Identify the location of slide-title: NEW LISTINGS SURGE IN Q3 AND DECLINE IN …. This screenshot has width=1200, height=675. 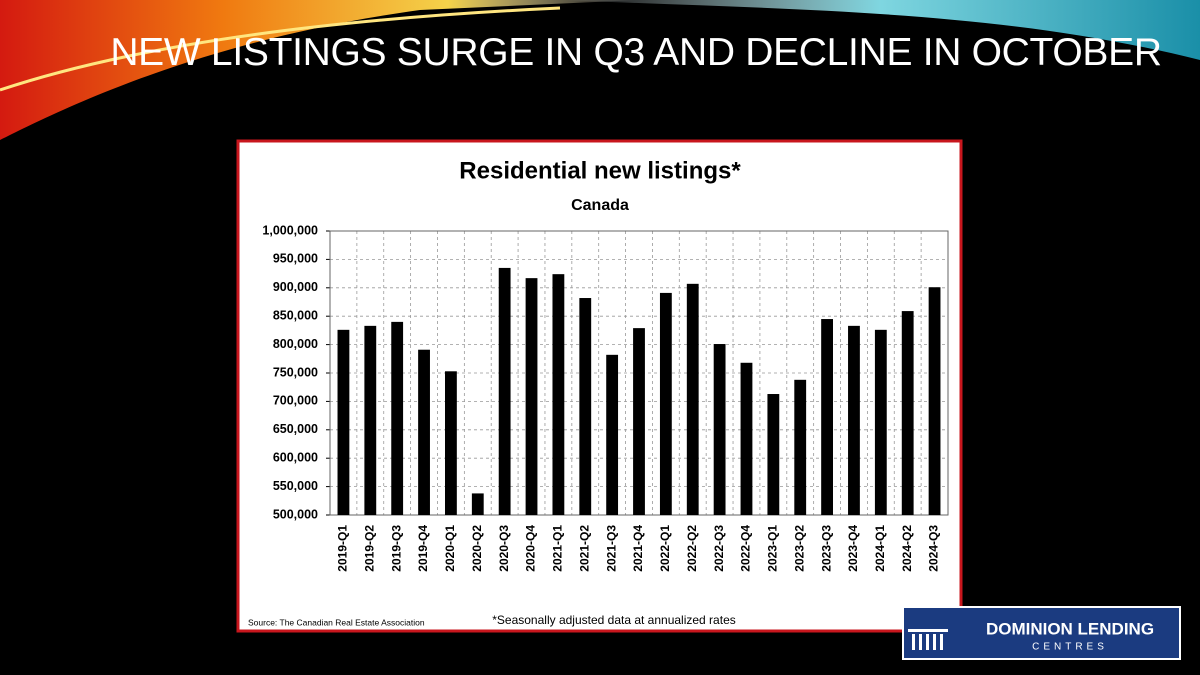
(636, 52).